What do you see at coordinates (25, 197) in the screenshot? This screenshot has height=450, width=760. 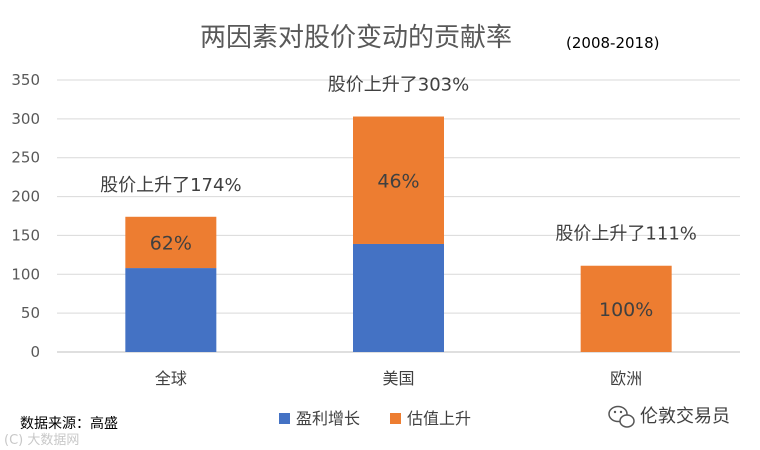 I see `y-tick-label: 200` at bounding box center [25, 197].